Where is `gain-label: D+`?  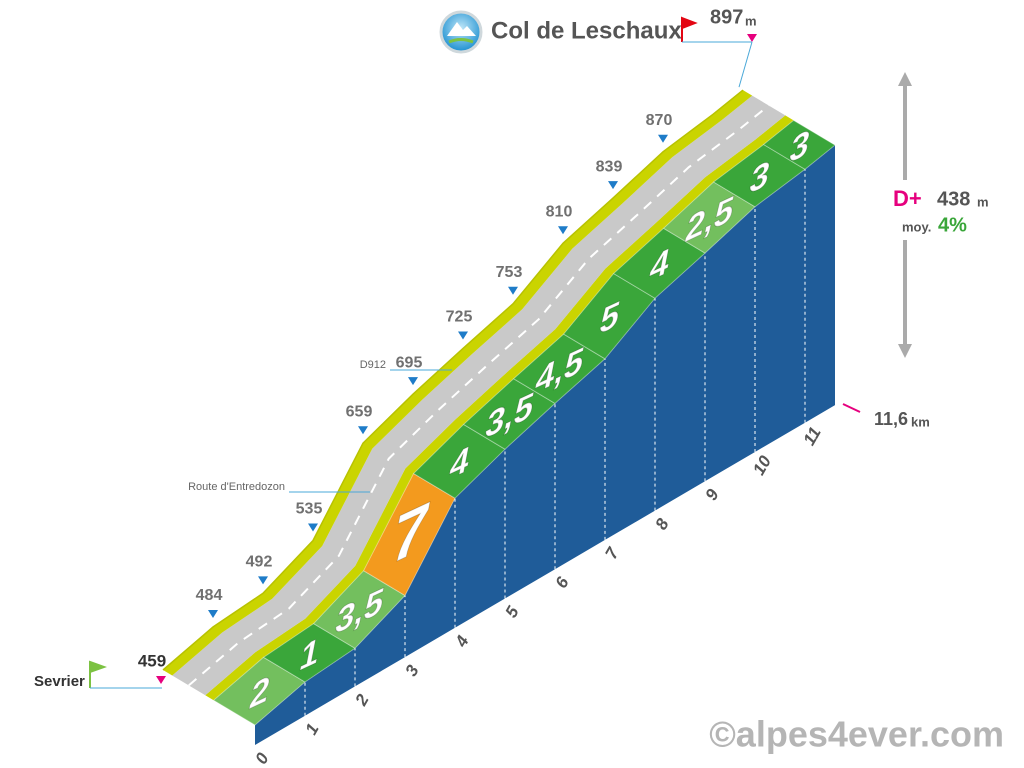 gain-label: D+ is located at coordinates (907, 198).